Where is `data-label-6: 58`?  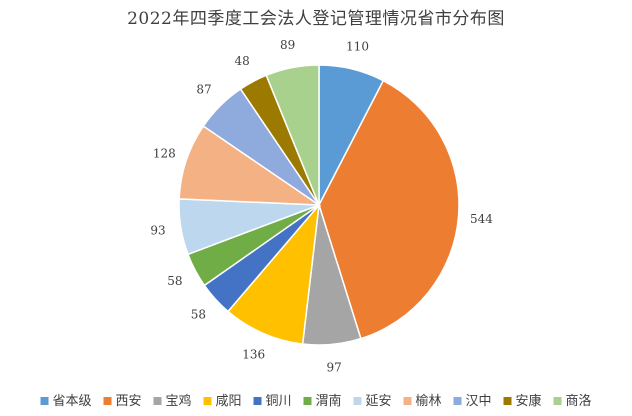 data-label-6: 58 is located at coordinates (174, 281).